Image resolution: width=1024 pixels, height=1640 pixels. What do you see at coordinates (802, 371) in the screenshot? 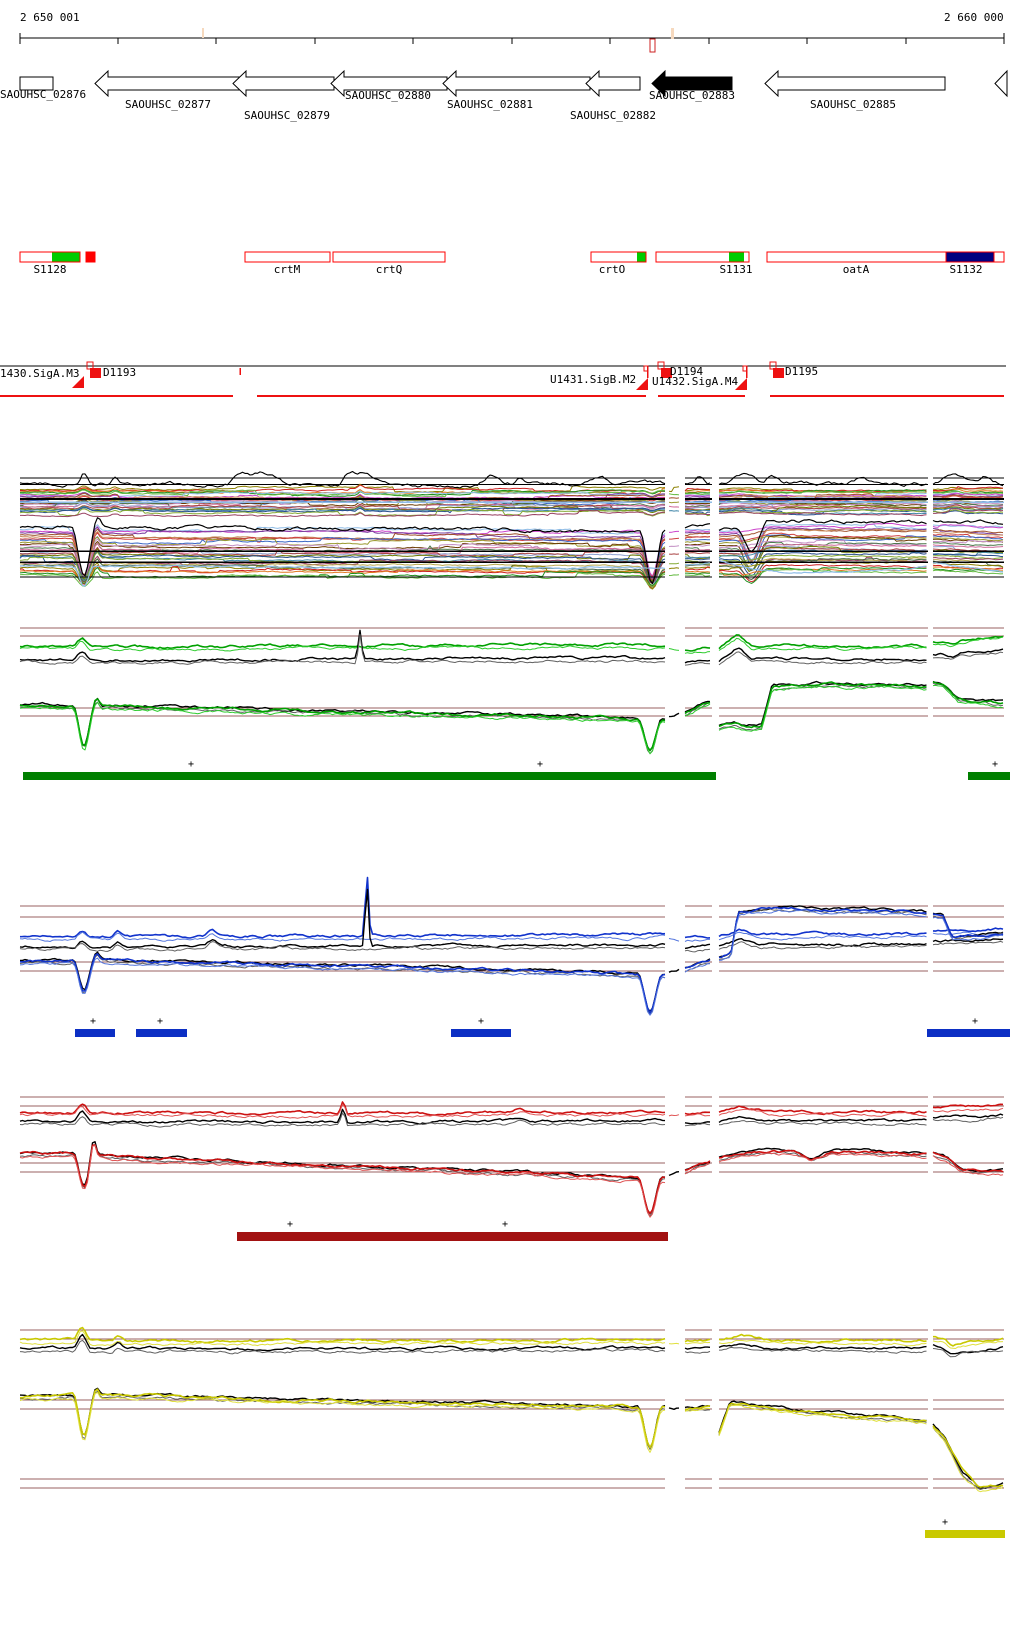
I see `tu-label-d1195: D1195` at bounding box center [802, 371].